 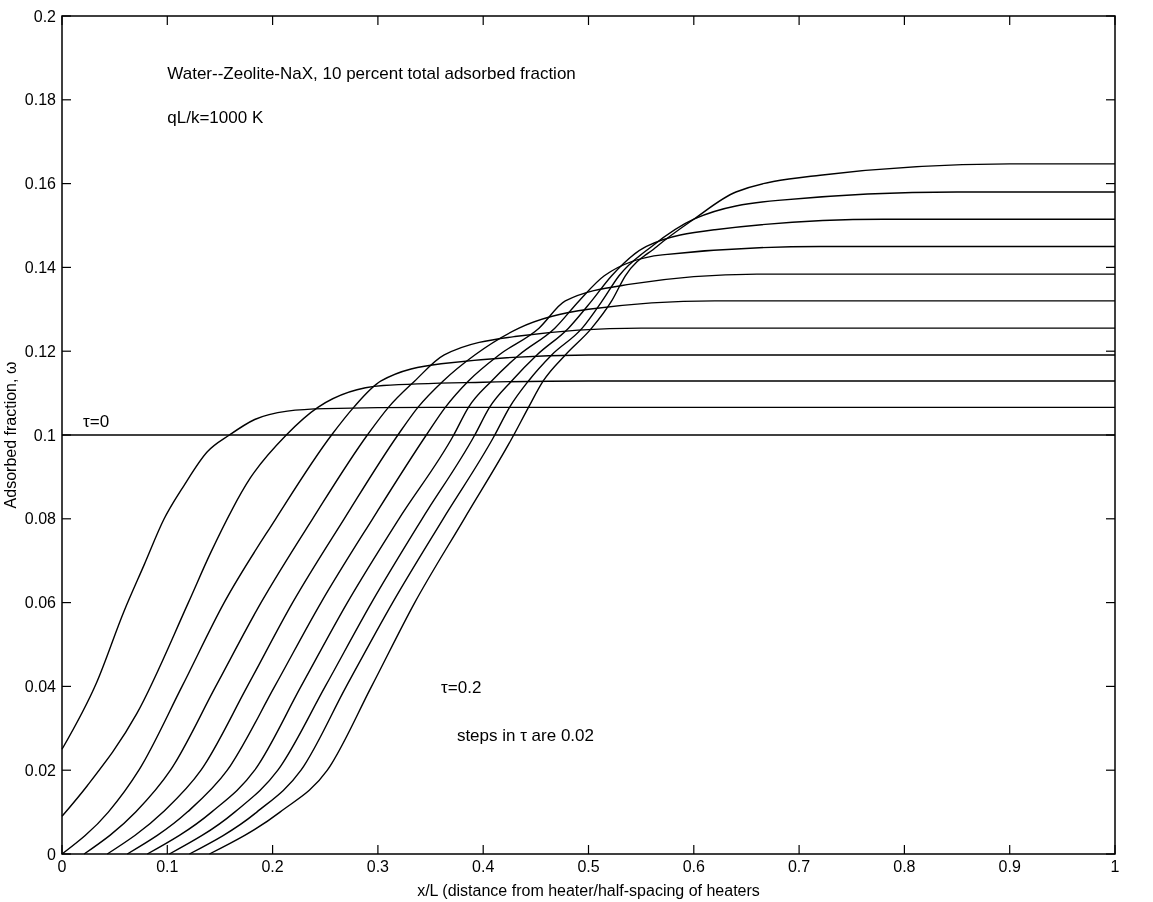 What do you see at coordinates (40, 184) in the screenshot?
I see `y-tick-label: 0.16` at bounding box center [40, 184].